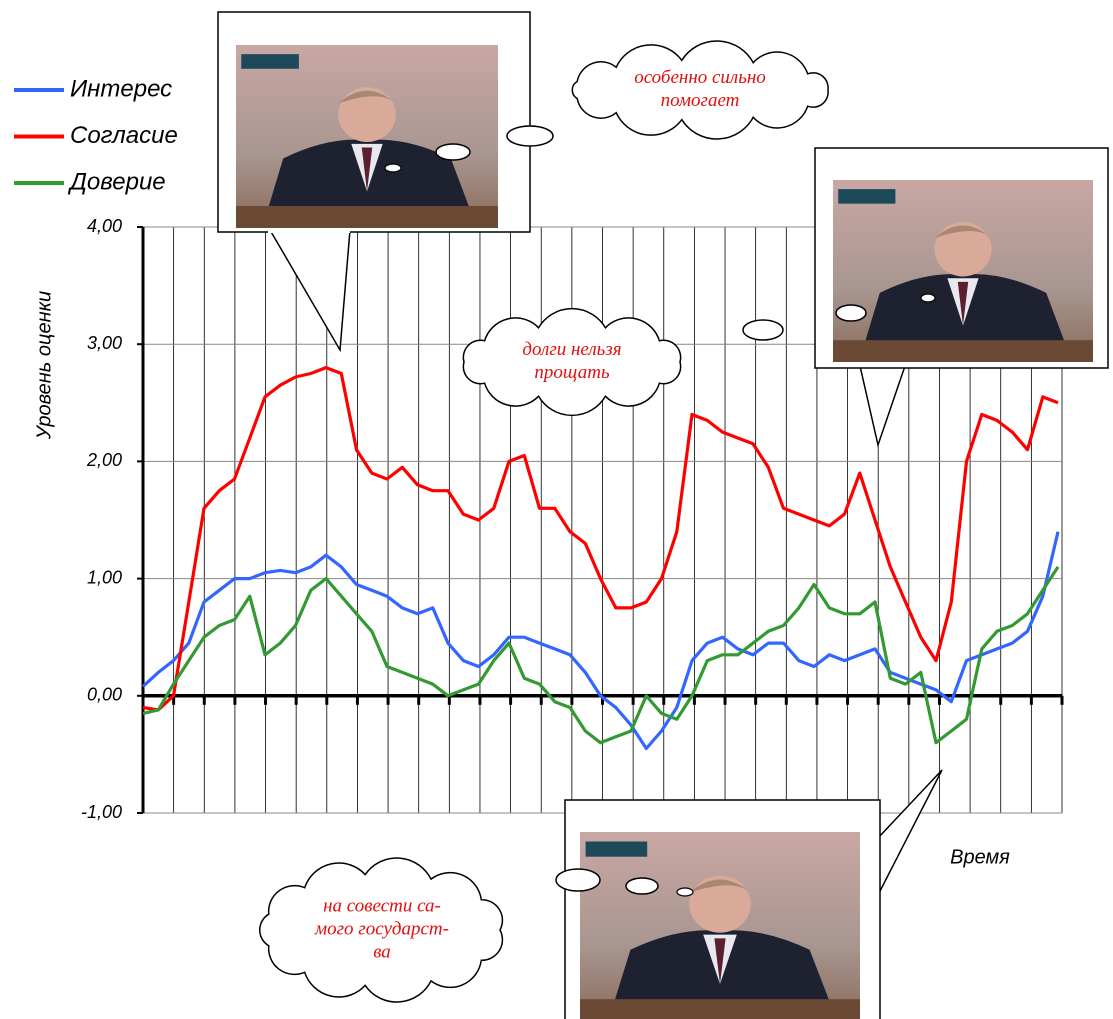  I want to click on legend-label: Интерес, so click(121, 88).